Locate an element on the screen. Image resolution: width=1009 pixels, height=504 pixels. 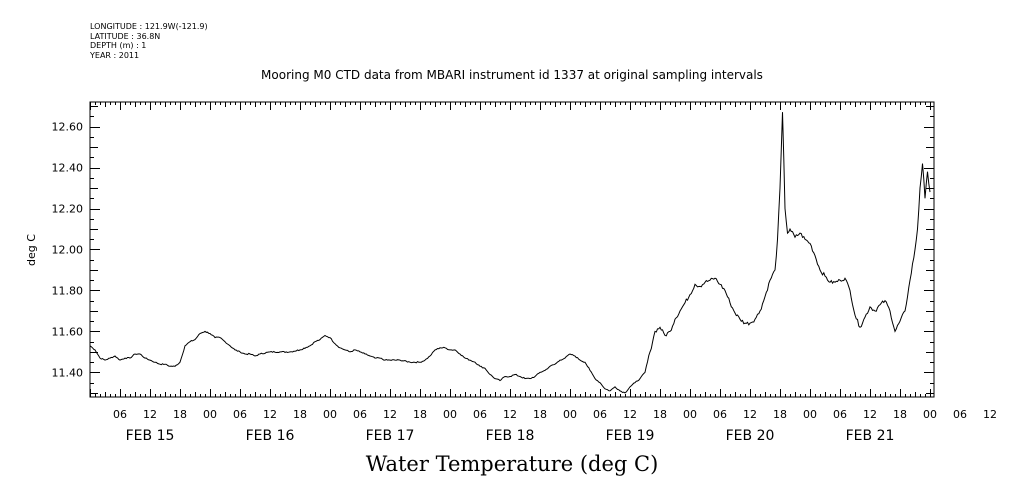
y-tick-label: 12.20 is located at coordinates (68, 209).